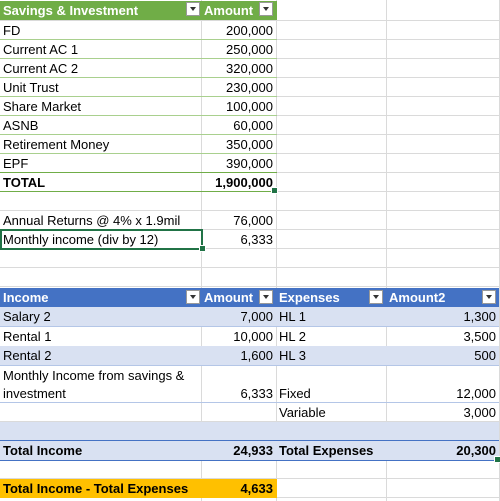 The height and width of the screenshot is (501, 500). I want to click on savings-row-label: ASNB, so click(21, 125).